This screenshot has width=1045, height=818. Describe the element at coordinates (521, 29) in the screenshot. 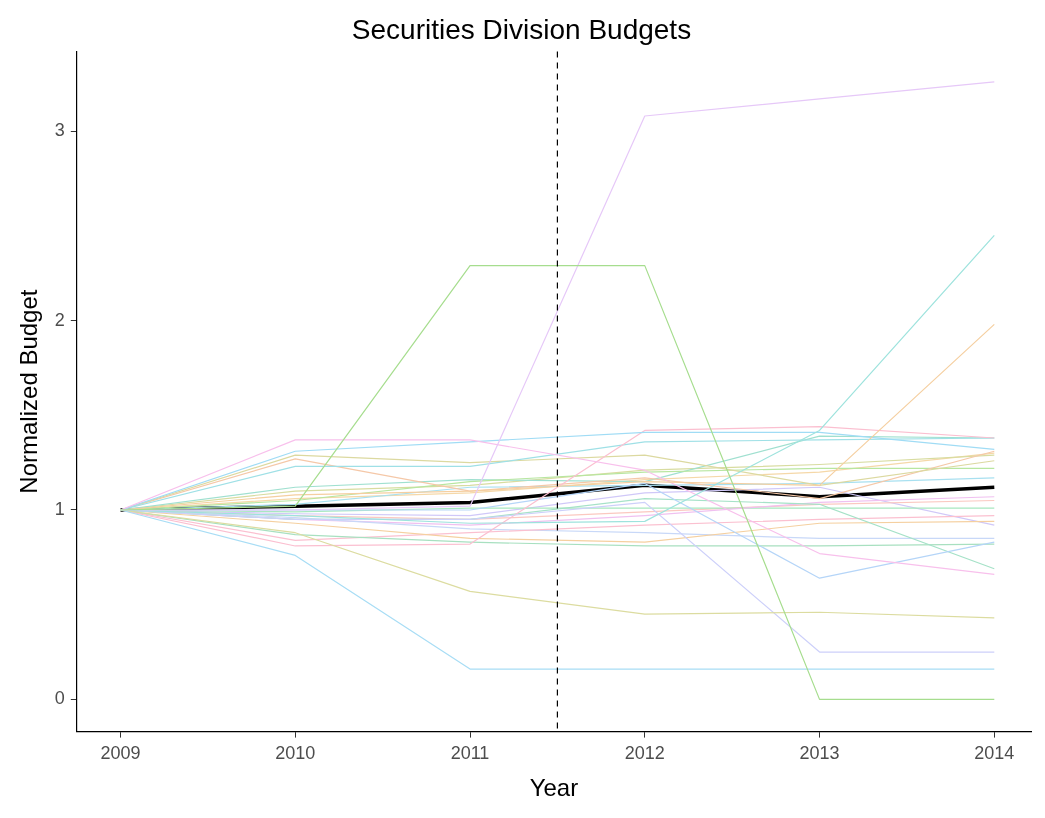

I see `chart-title: Securities Division Budgets` at that location.